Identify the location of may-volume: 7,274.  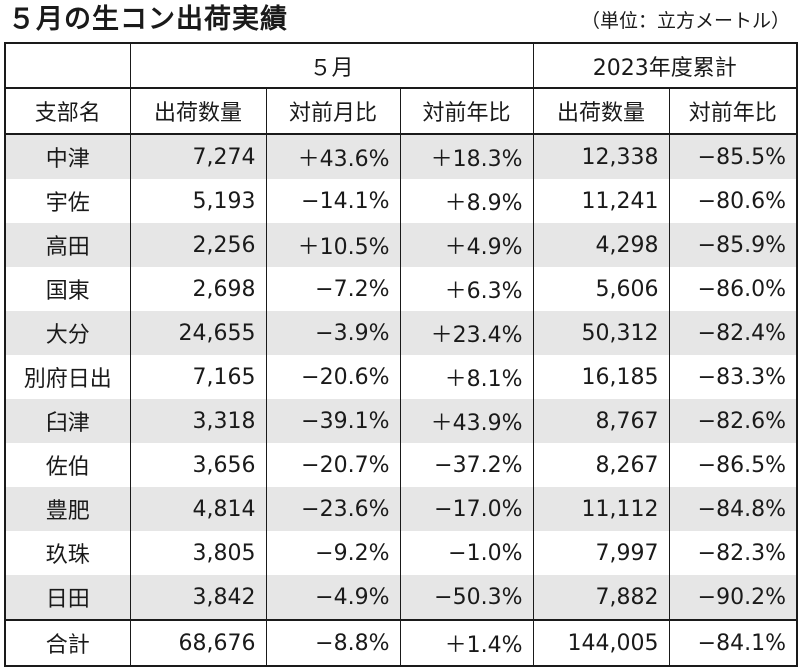
(198, 156).